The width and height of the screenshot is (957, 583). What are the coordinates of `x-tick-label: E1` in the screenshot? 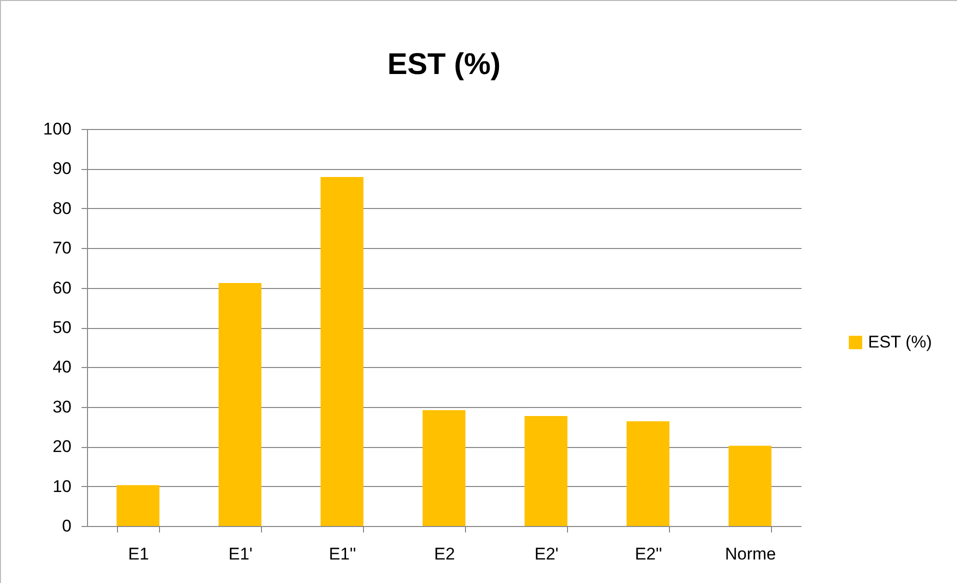 It's located at (138, 554).